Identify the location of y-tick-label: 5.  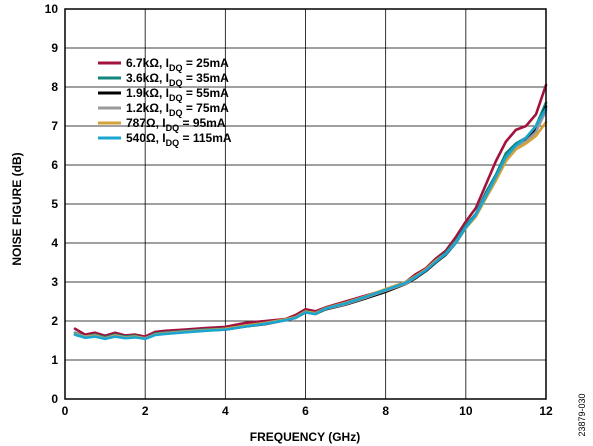
(54, 204).